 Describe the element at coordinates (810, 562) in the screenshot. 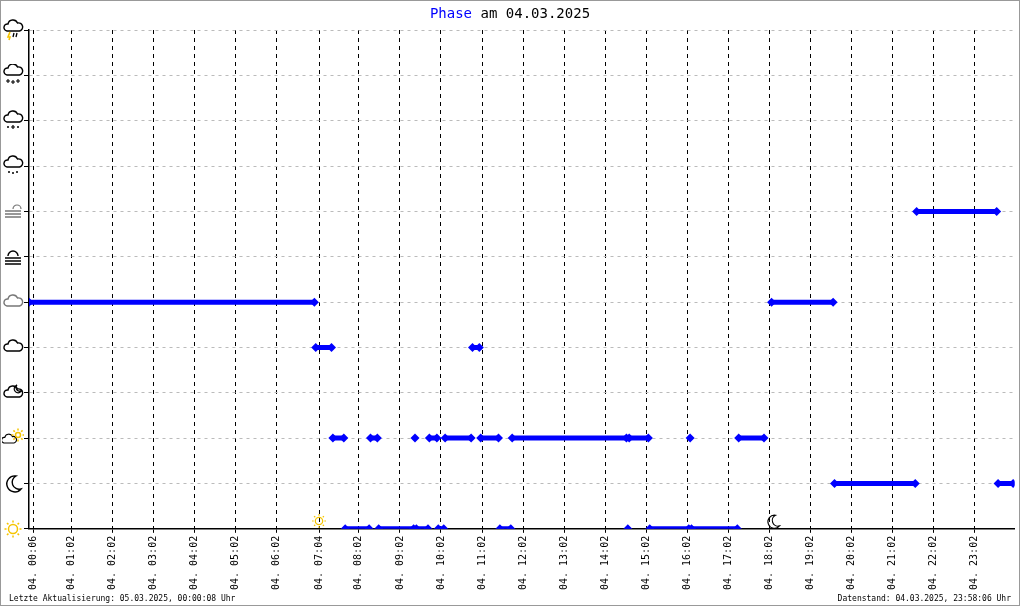

I see `x-tick-label: 04. 19:02` at that location.